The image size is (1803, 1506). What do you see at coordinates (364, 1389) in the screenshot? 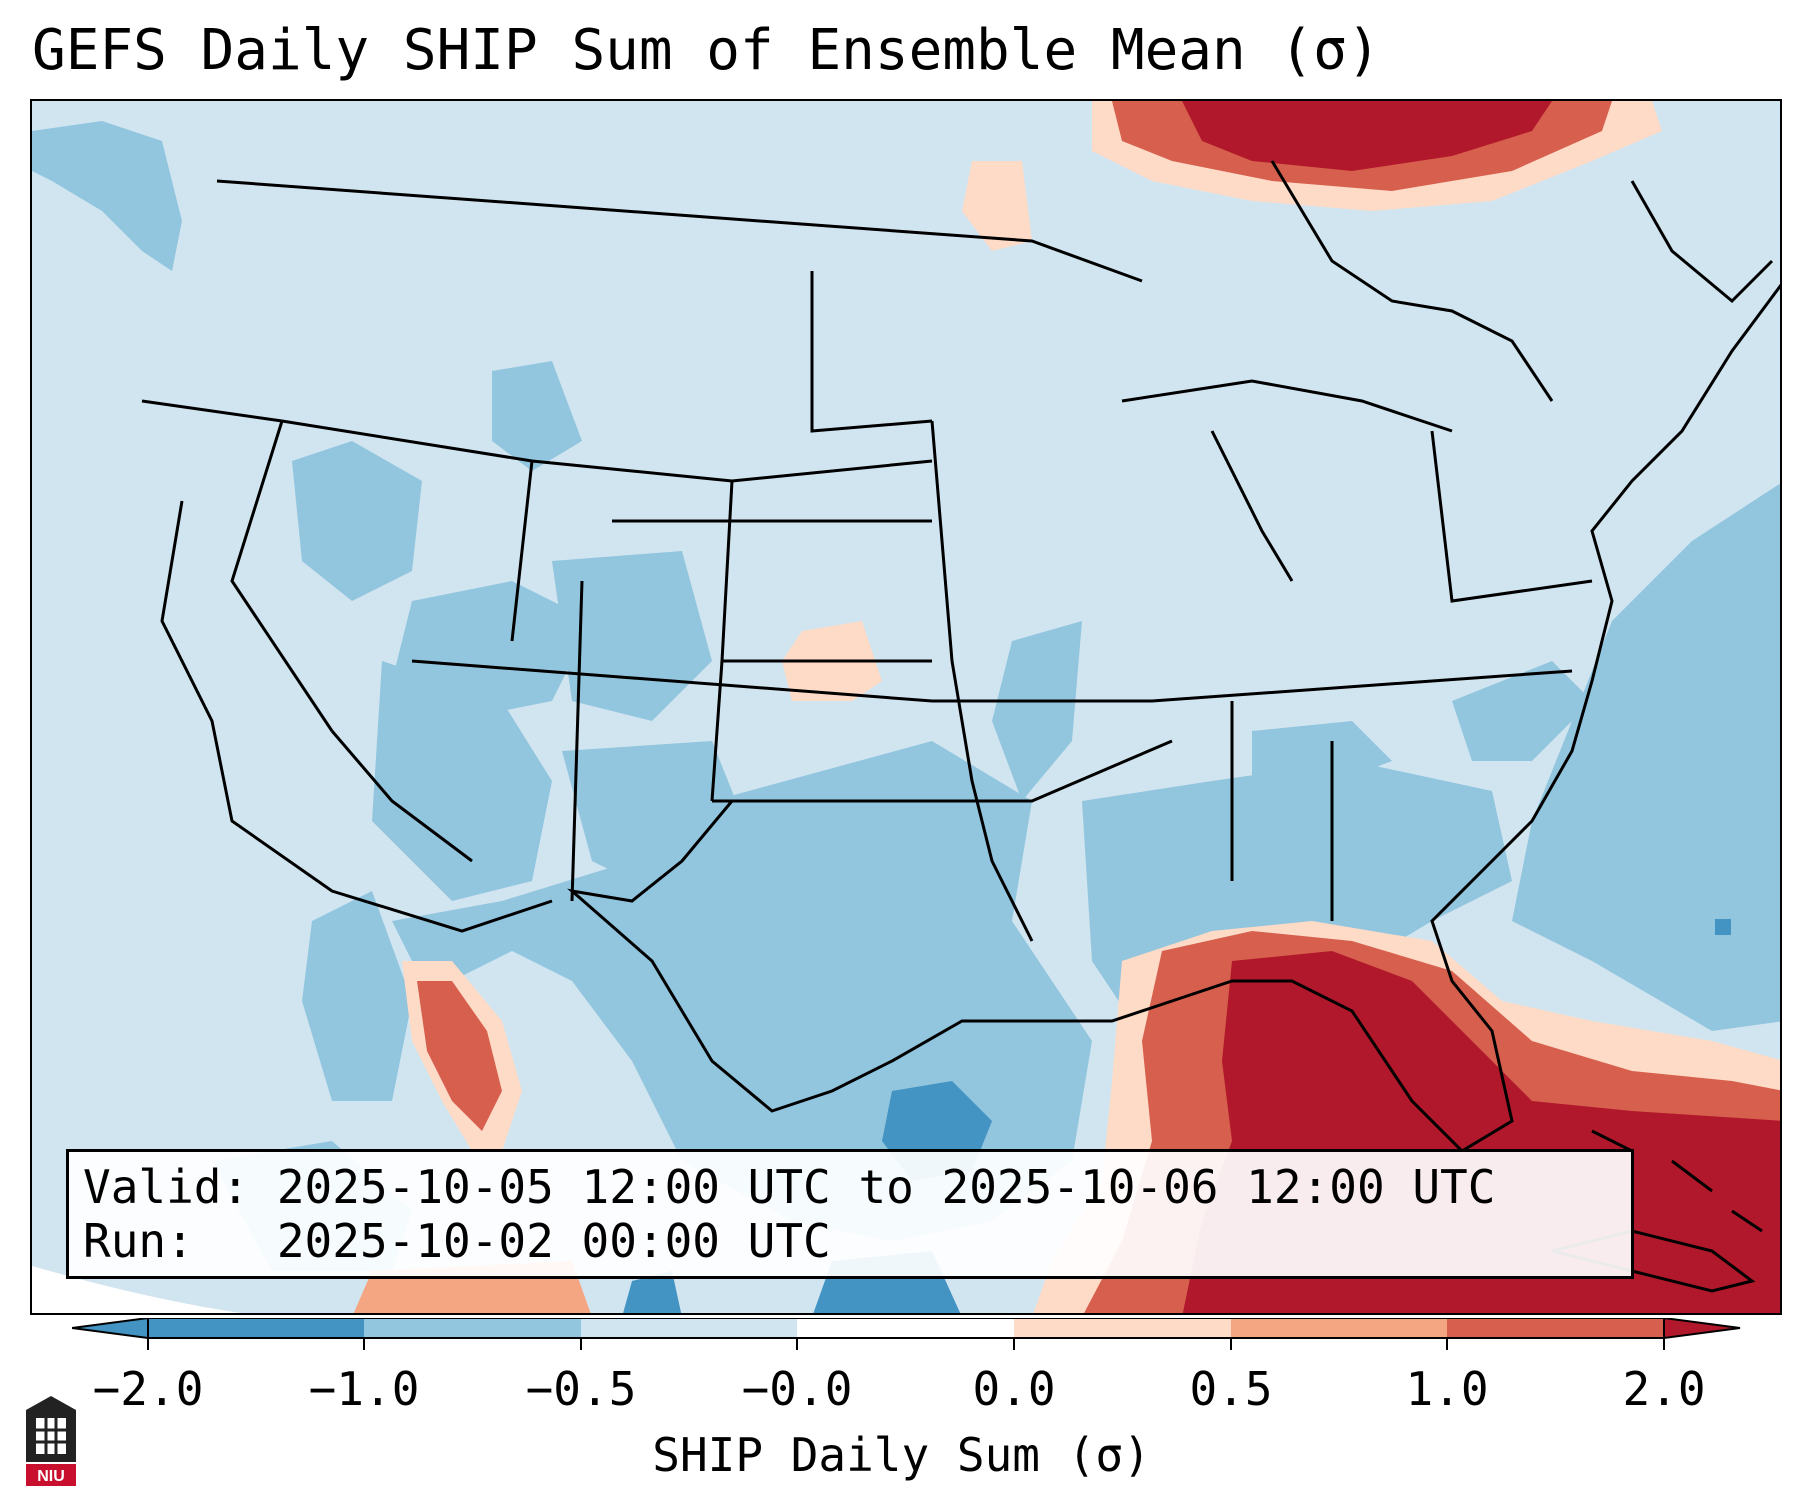
I see `colorbar-tick-label: −1.0` at bounding box center [364, 1389].